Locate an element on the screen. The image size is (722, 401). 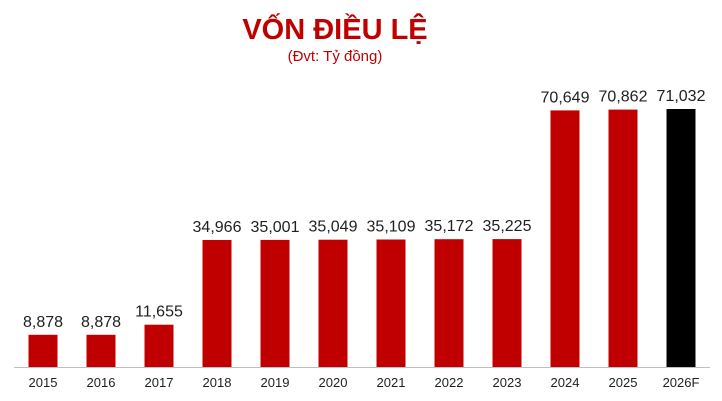
bar-2025 is located at coordinates (623, 238).